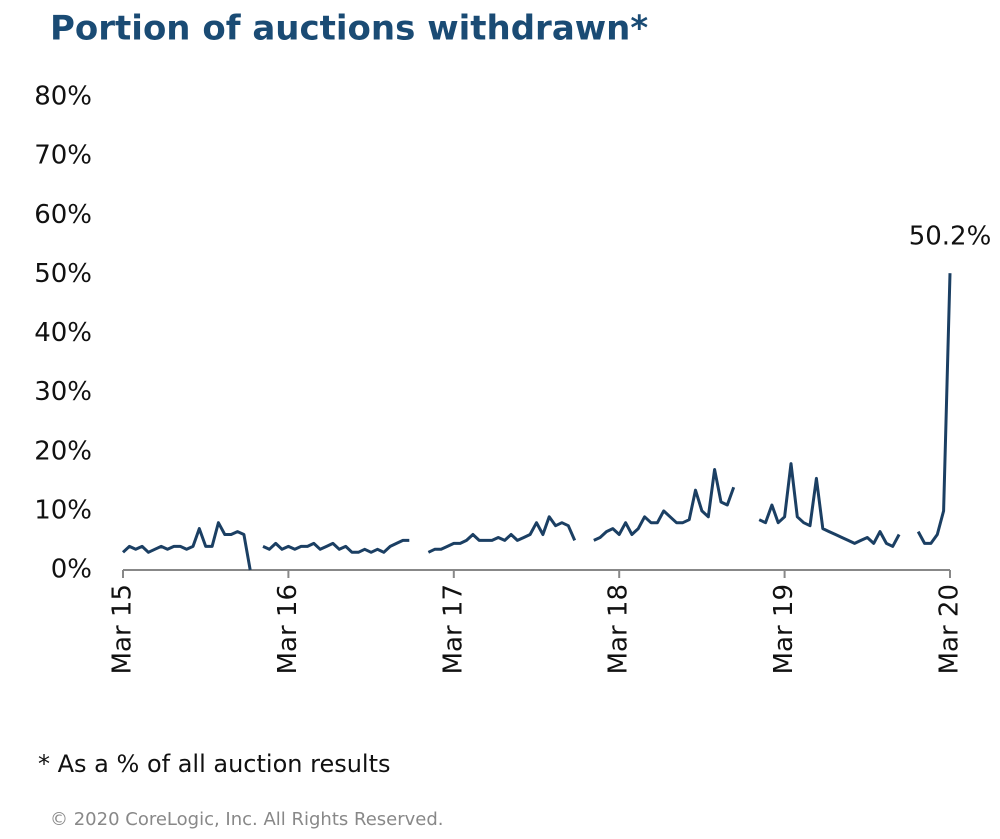 This screenshot has height=839, width=1000. What do you see at coordinates (619, 629) in the screenshot?
I see `x-tick-label: Mar 18` at bounding box center [619, 629].